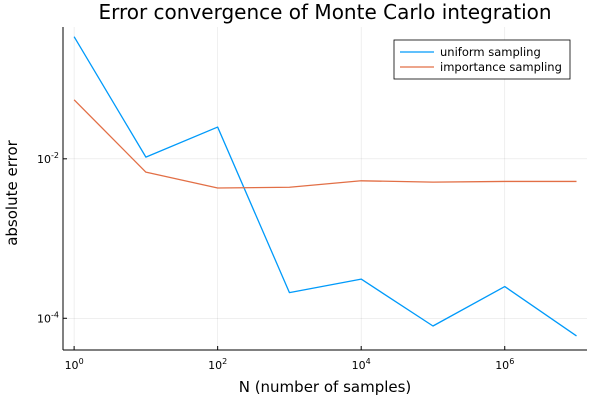 The width and height of the screenshot is (600, 400). Describe the element at coordinates (325, 387) in the screenshot. I see `x-axis-title: N (number of samples)` at that location.